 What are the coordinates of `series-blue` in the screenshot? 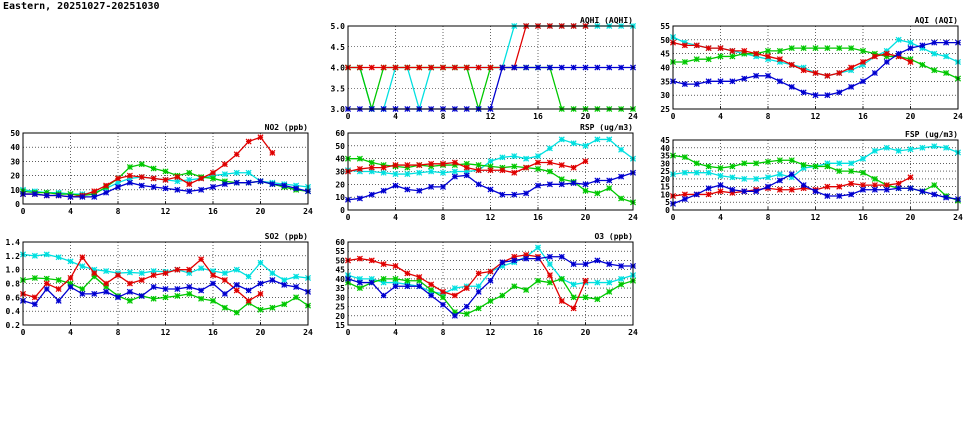 It's located at (815, 189).